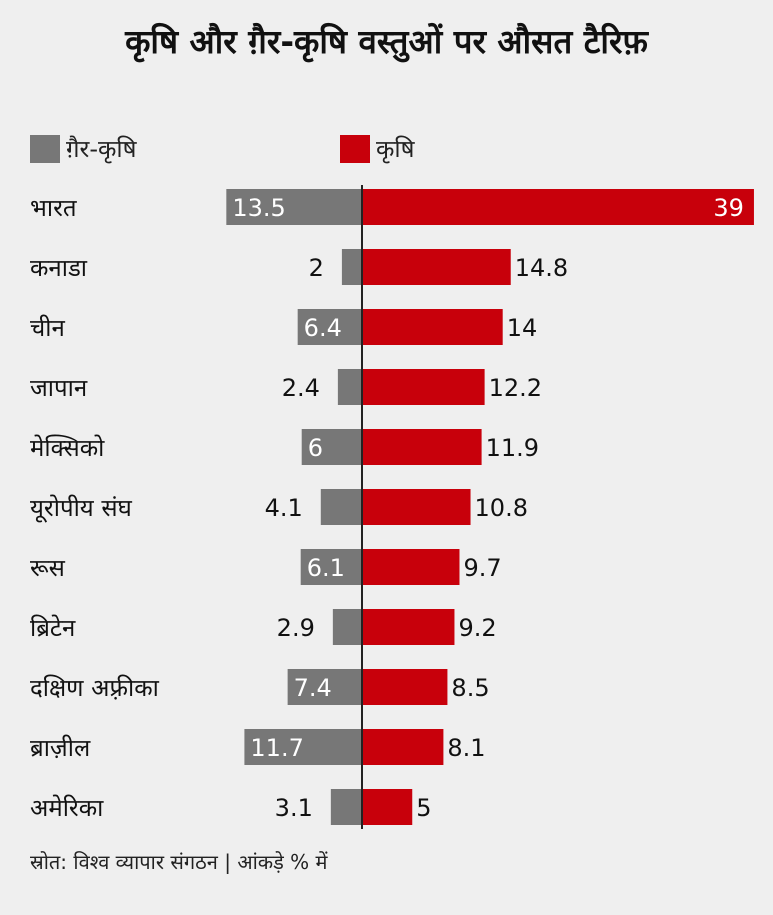 This screenshot has width=773, height=915. Describe the element at coordinates (294, 808) in the screenshot. I see `value-label-non-agri: 3.1` at that location.